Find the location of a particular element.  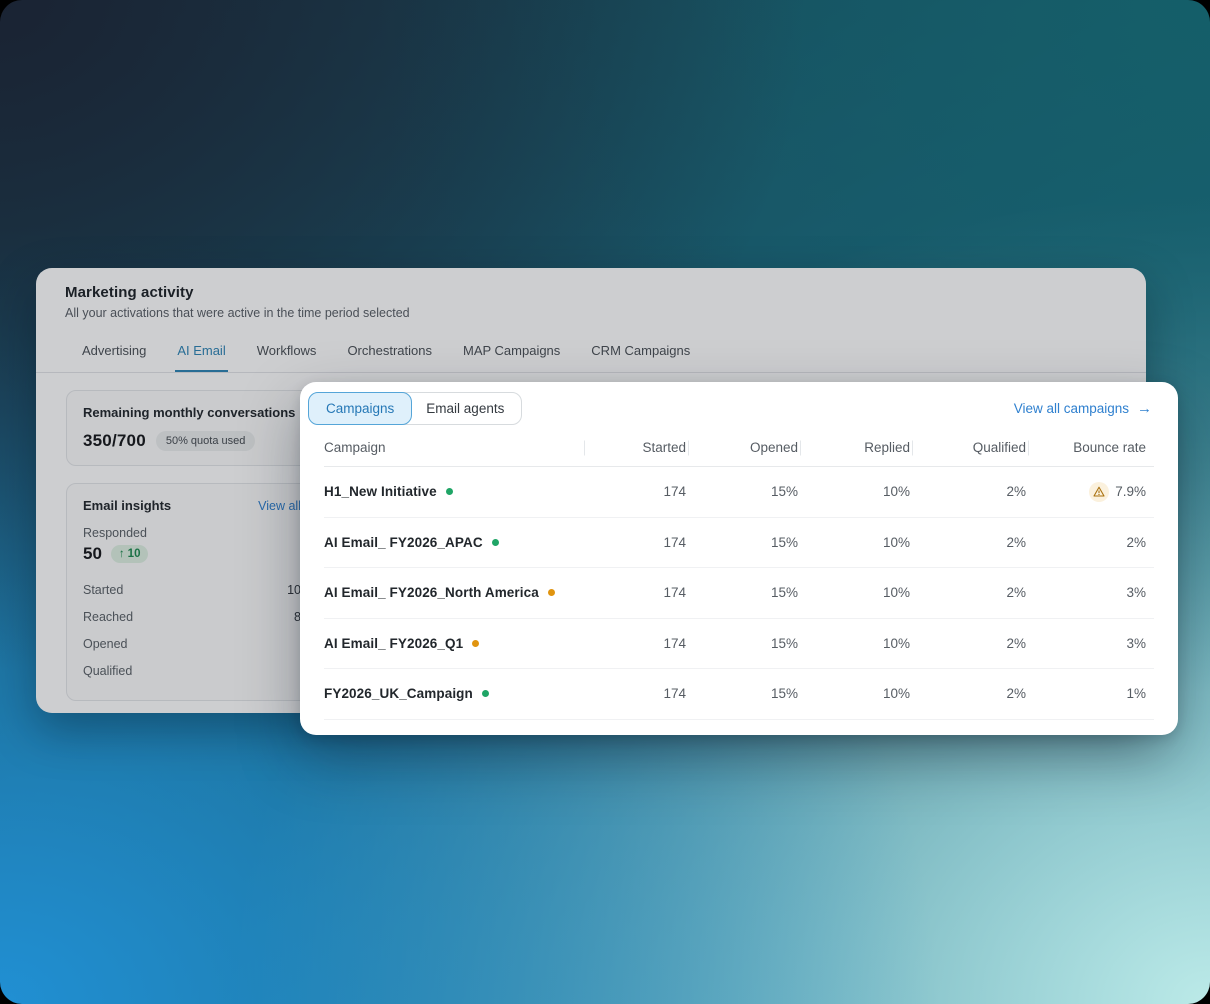

responded-value: 50 is located at coordinates (92, 553).